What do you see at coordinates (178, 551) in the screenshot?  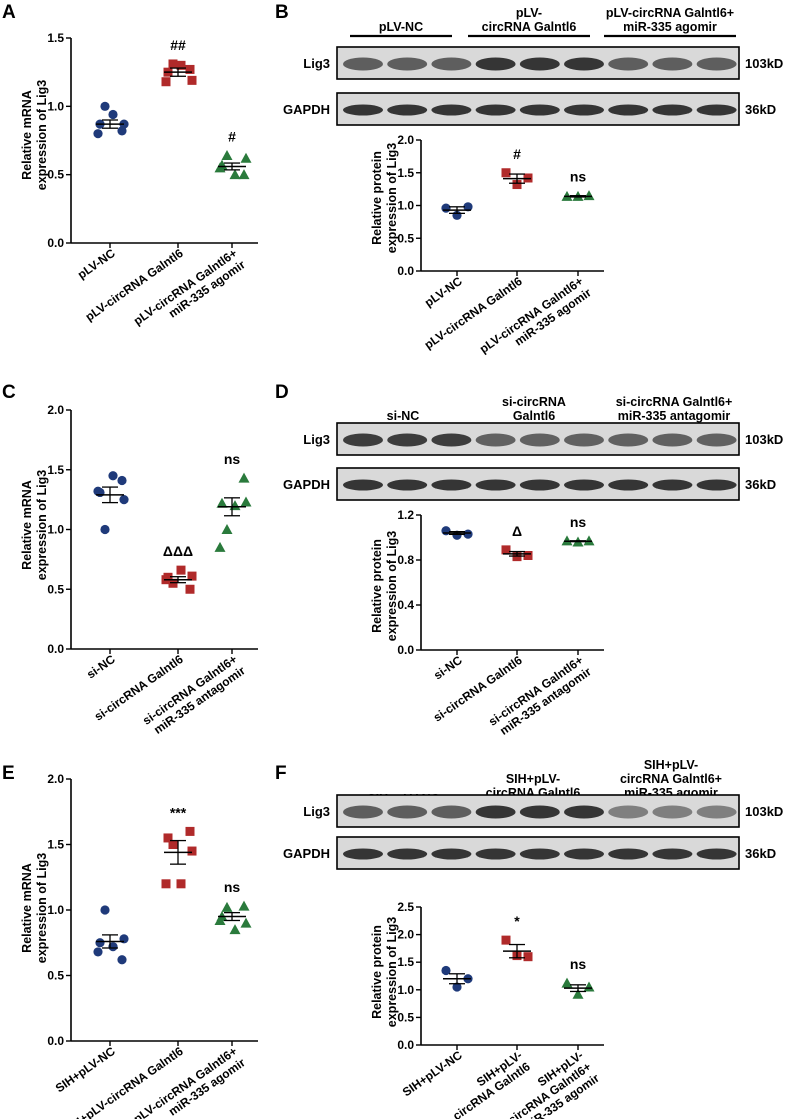 I see `significance-label-c: ΔΔΔ` at bounding box center [178, 551].